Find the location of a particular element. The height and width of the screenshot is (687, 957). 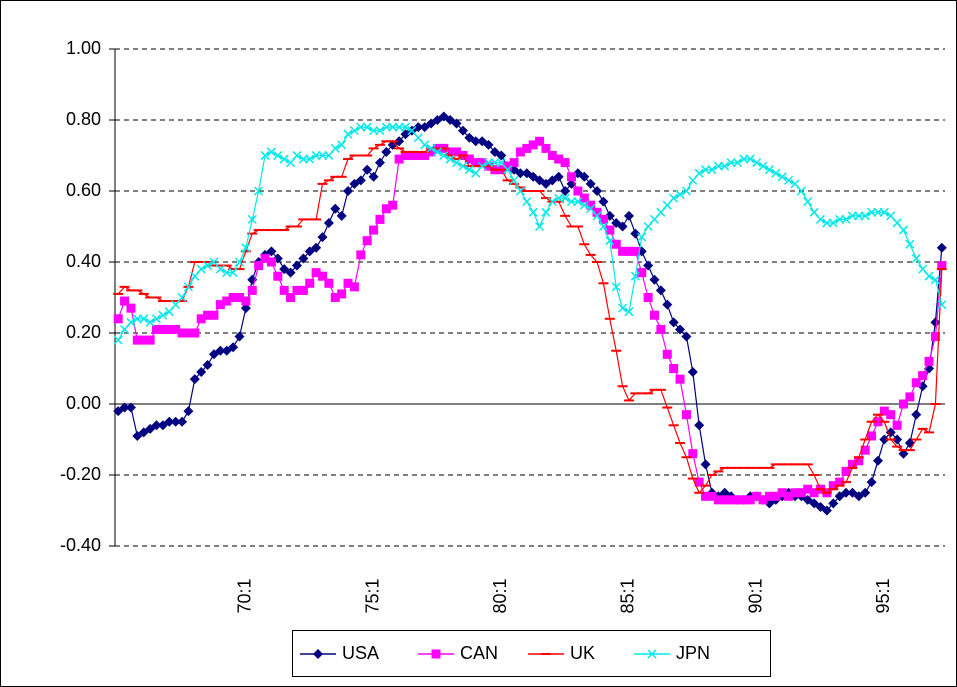

x-tick-label: 90:1 is located at coordinates (755, 595).